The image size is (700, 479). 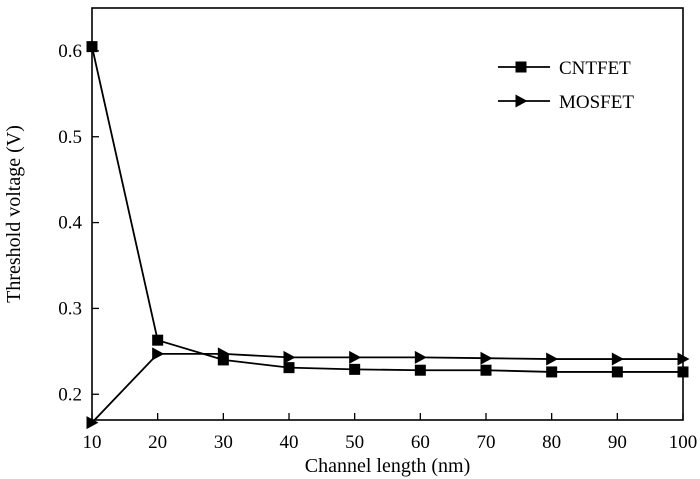 What do you see at coordinates (595, 68) in the screenshot?
I see `legend-label-cntfet: CNTFET` at bounding box center [595, 68].